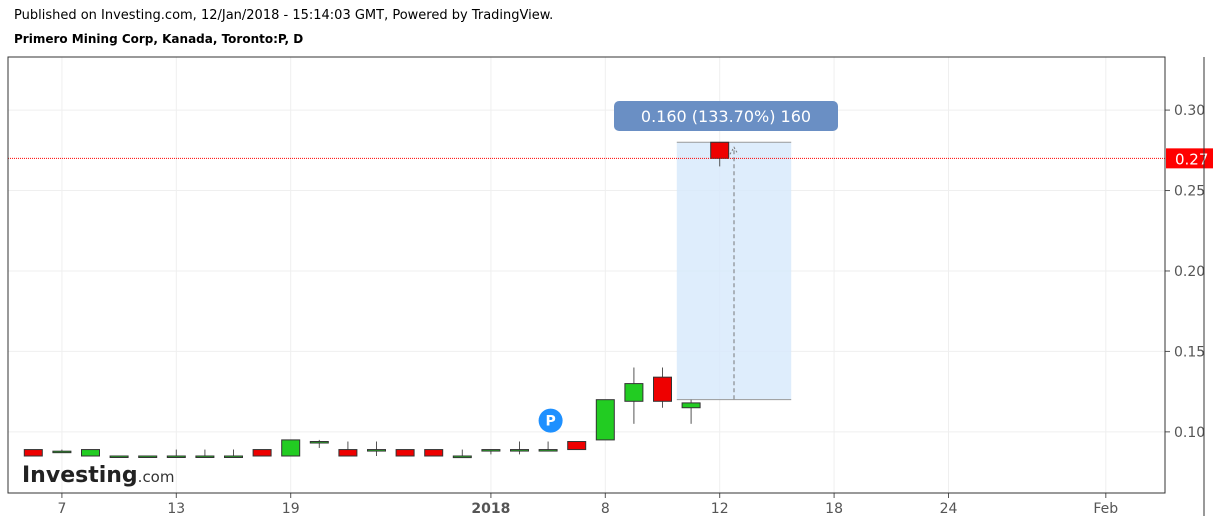 Image resolution: width=1213 pixels, height=516 pixels. Describe the element at coordinates (720, 508) in the screenshot. I see `x-tick-label: 12` at that location.